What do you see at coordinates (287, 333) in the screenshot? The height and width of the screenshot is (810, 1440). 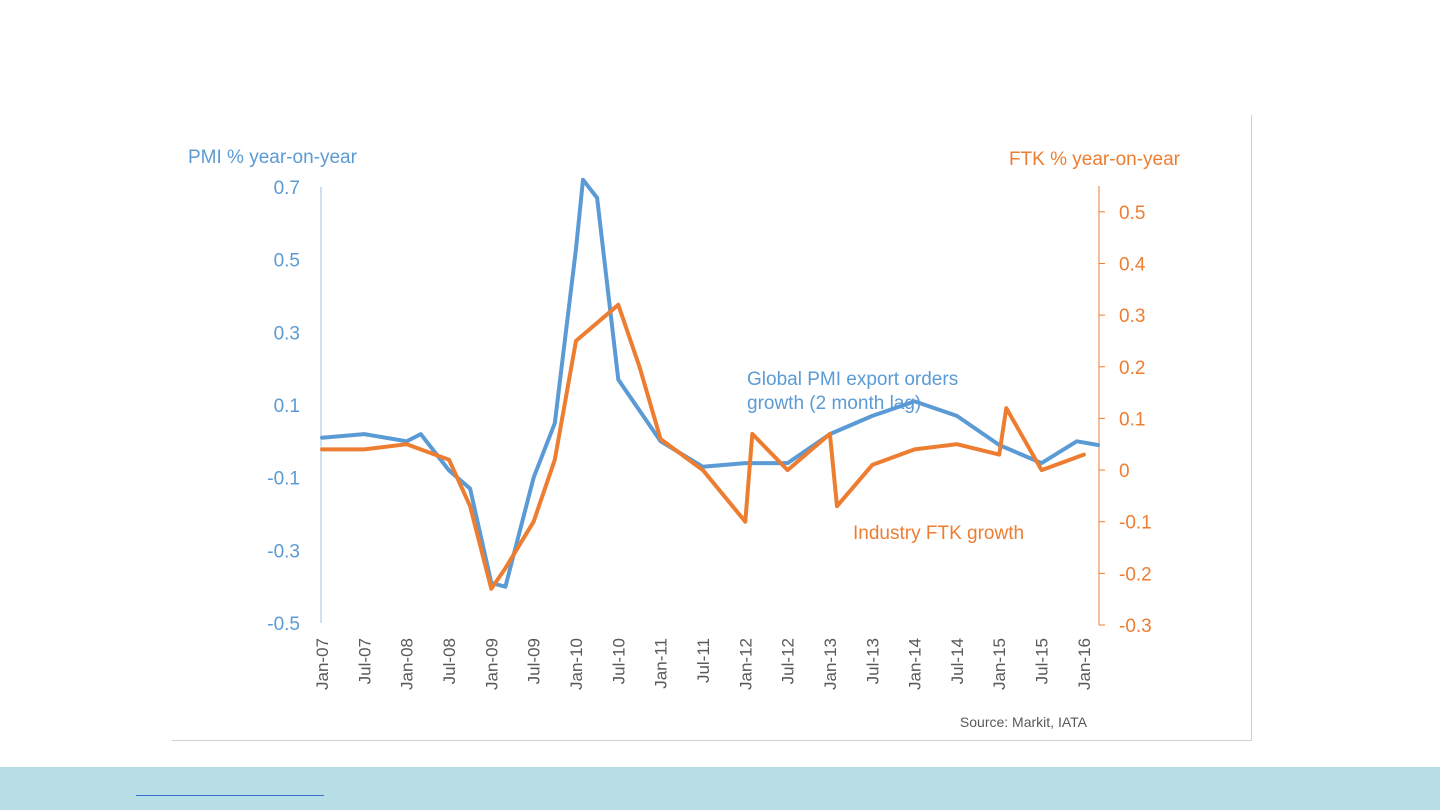 I see `left-tick-label: 0.3` at bounding box center [287, 333].